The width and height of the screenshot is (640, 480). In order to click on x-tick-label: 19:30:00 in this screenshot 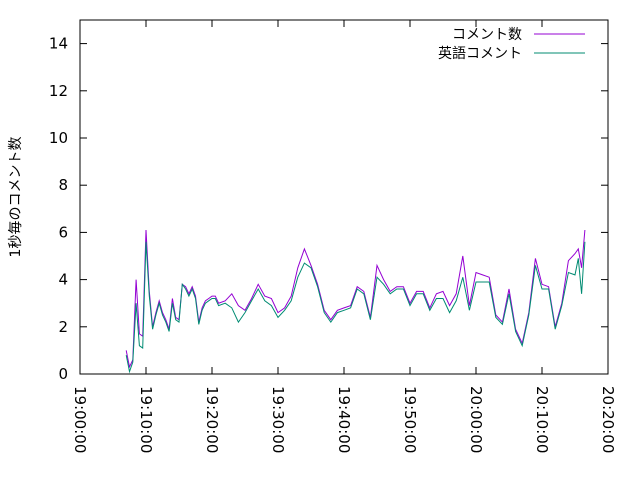, I will do `click(278, 419)`.